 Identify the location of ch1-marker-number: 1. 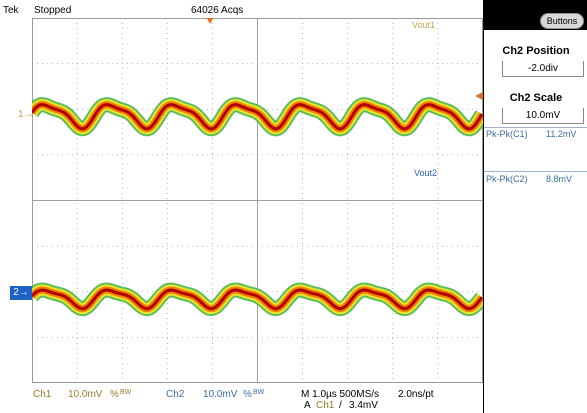
(21, 114).